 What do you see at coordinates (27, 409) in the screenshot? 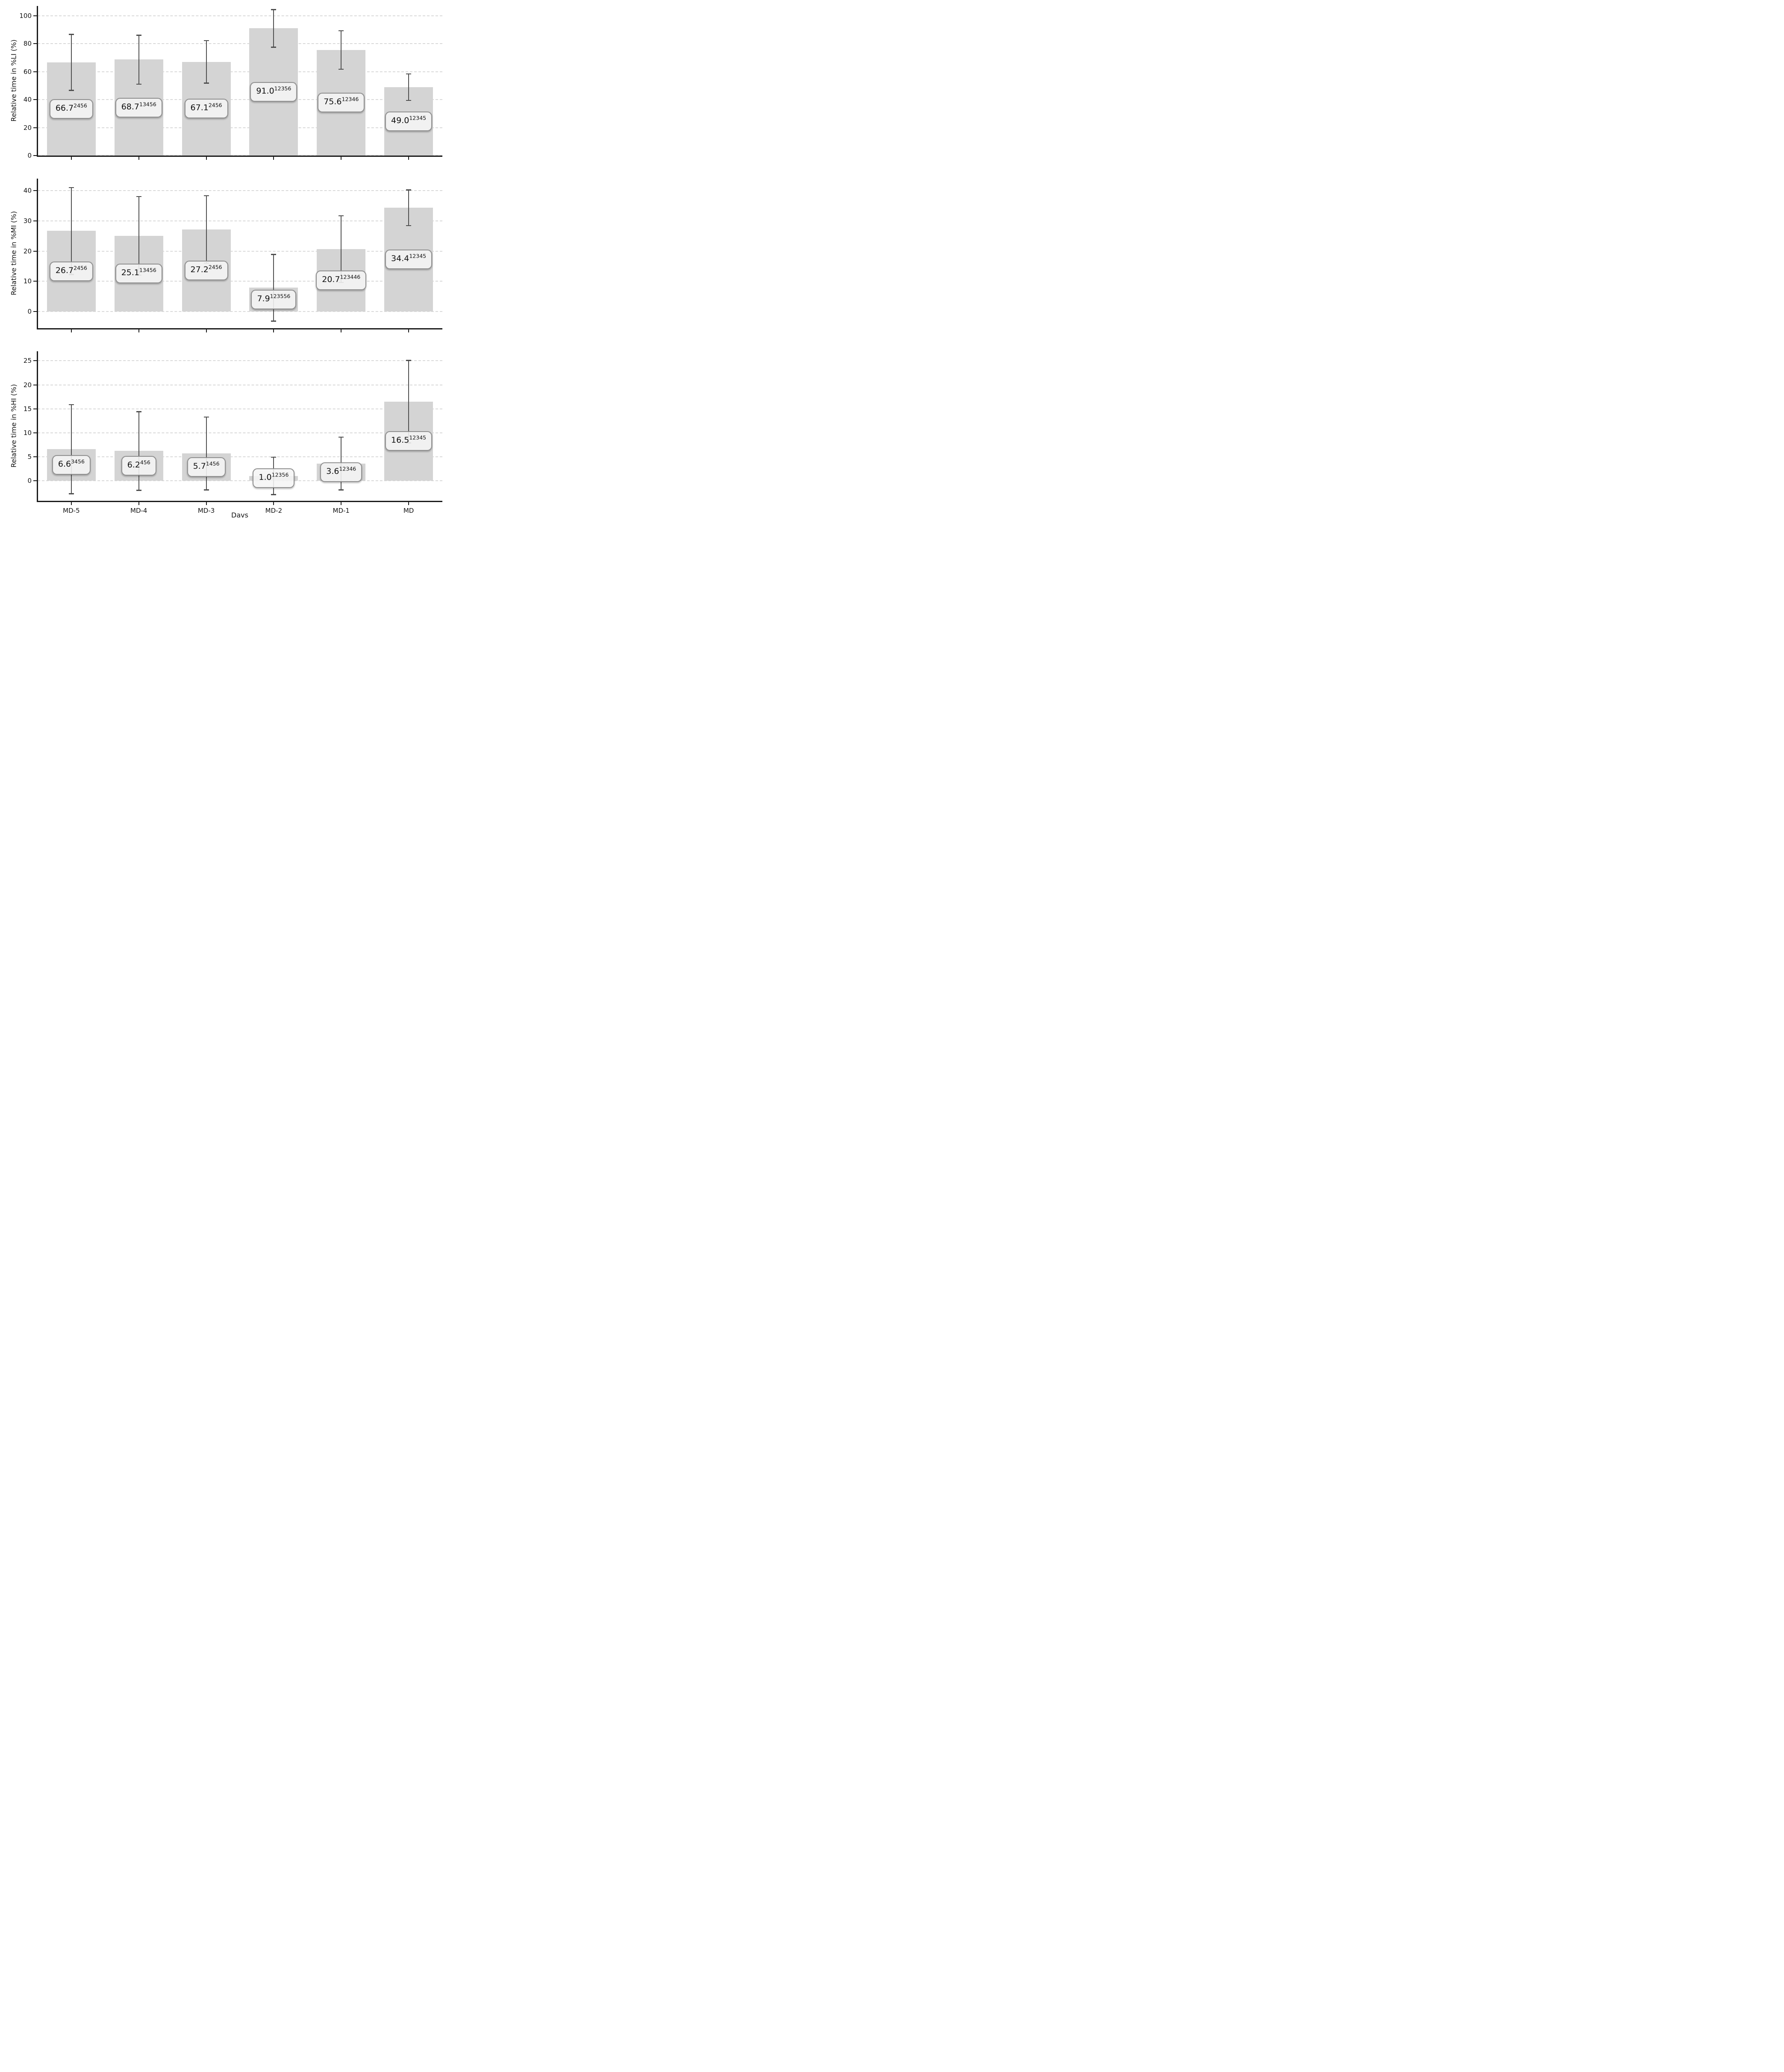
I see `y-tick-label: 15` at bounding box center [27, 409].